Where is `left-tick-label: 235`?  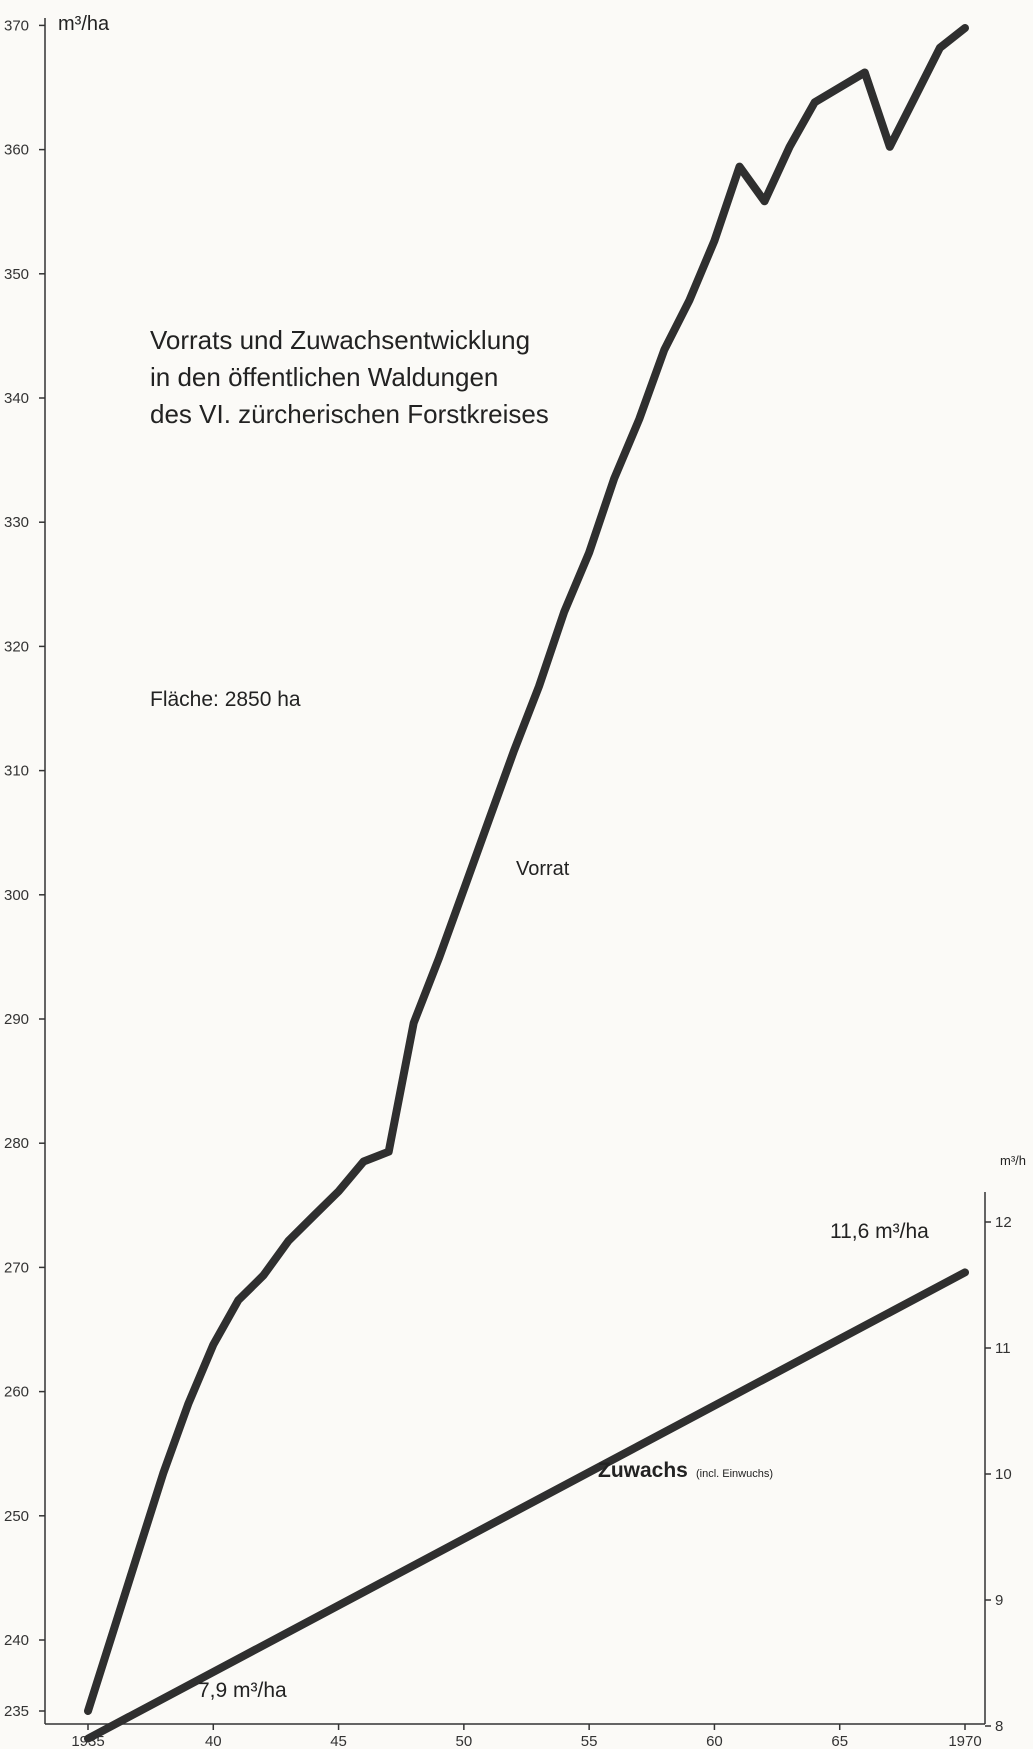
left-tick-label: 235 is located at coordinates (16, 1711).